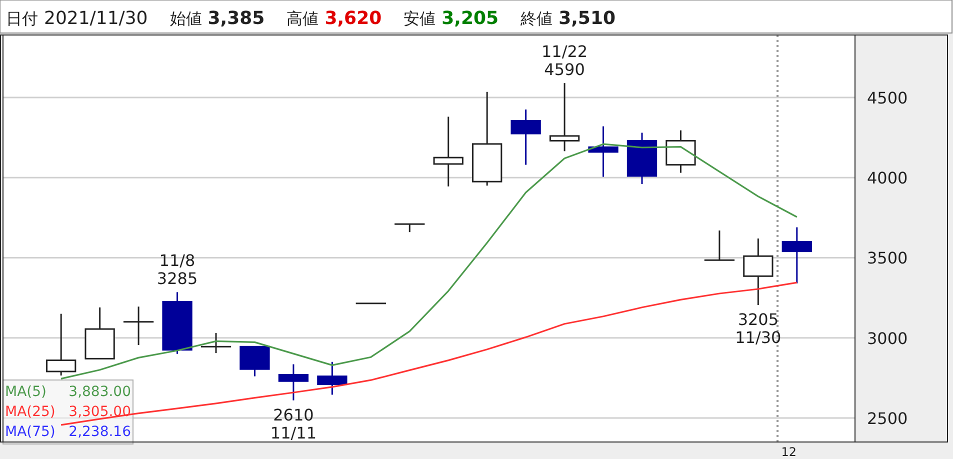 The height and width of the screenshot is (459, 953). I want to click on header: 日付 2021/11/30 始値 3,385 高値 3,620 安値 3,205 終値 3,510, so click(311, 18).